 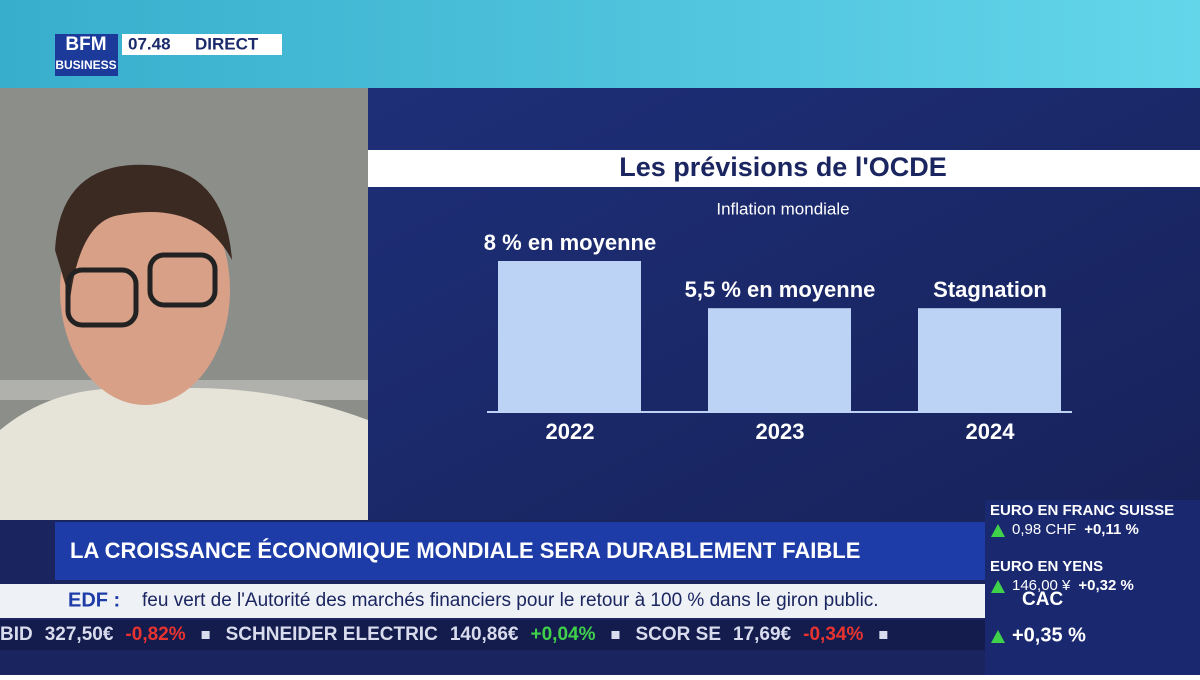 I want to click on clock: 07.48, so click(x=149, y=43).